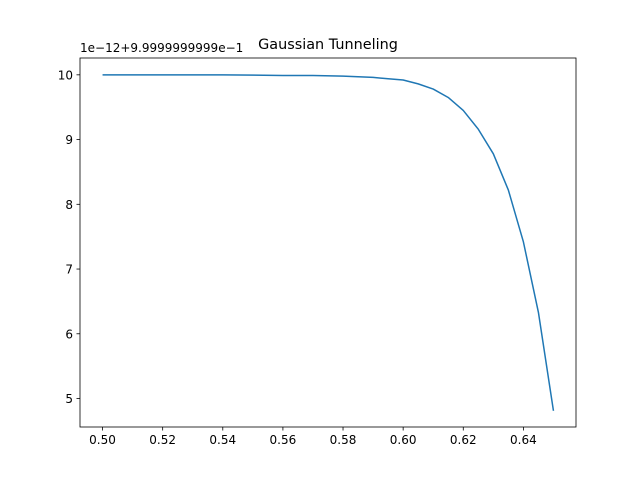 The image size is (640, 485). What do you see at coordinates (403, 440) in the screenshot?
I see `x-tick-label: 0.60` at bounding box center [403, 440].